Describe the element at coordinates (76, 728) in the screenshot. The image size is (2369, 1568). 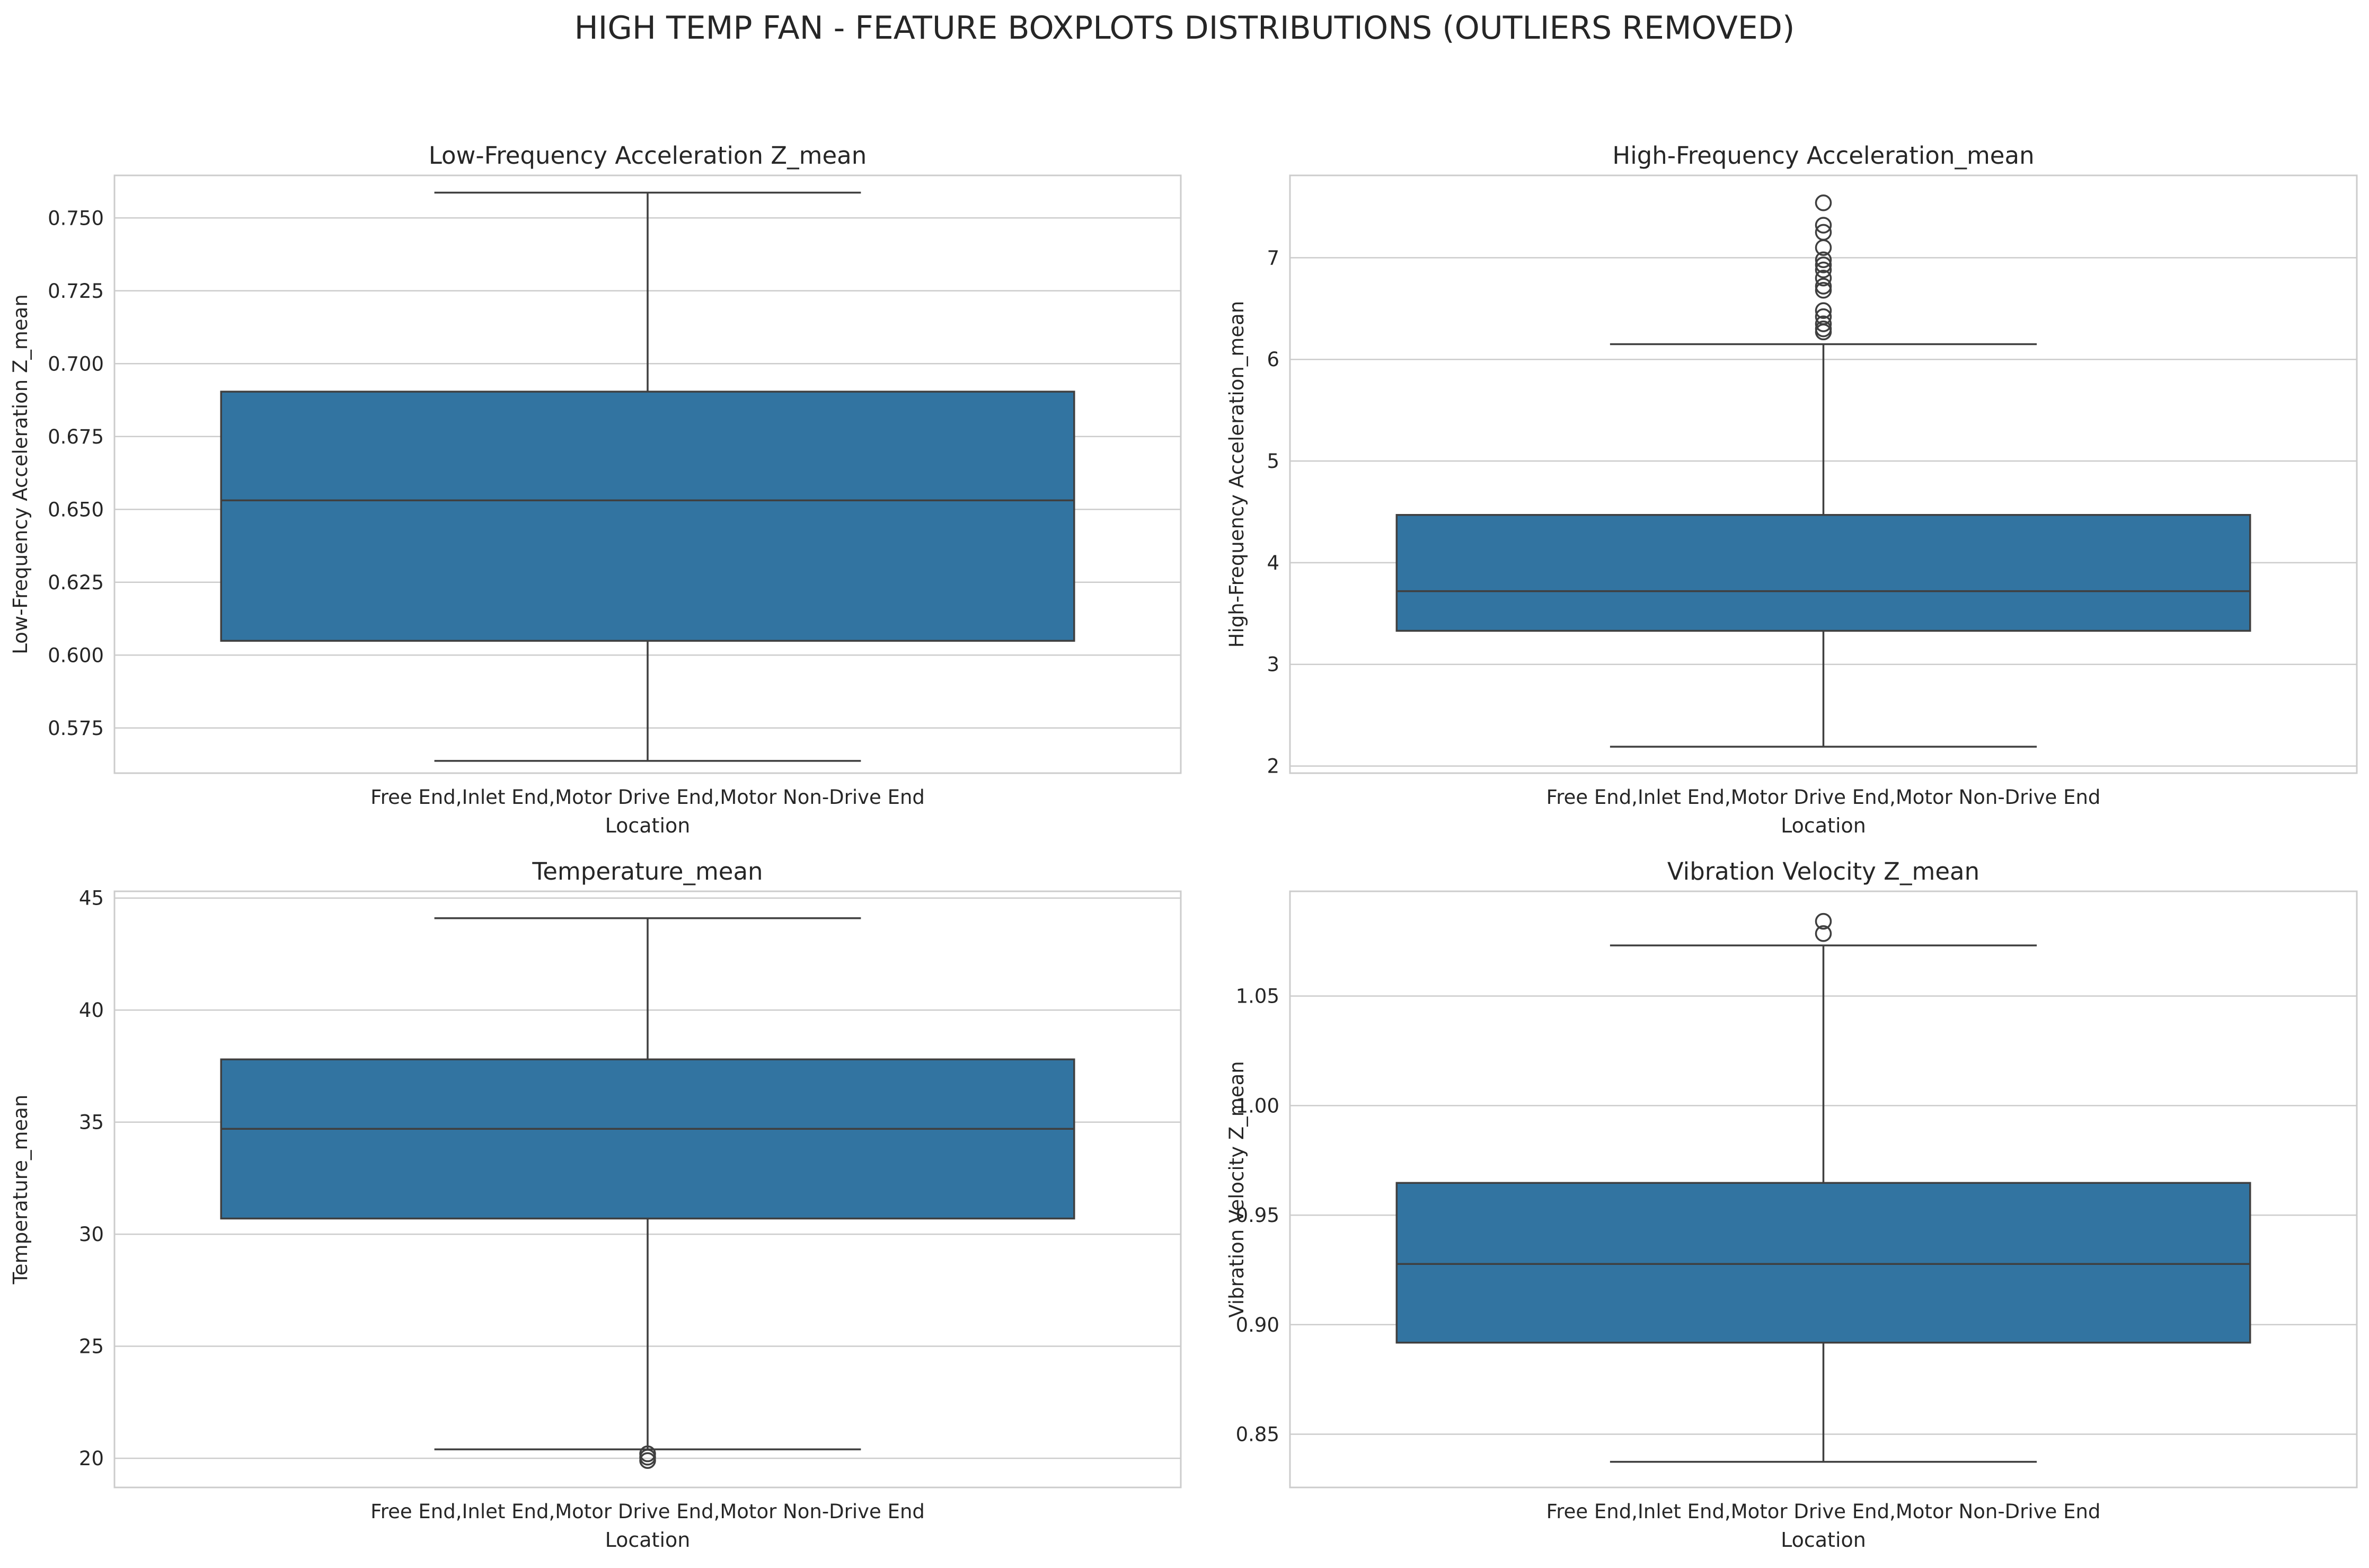
I see `y-tick-label: 0.575` at that location.